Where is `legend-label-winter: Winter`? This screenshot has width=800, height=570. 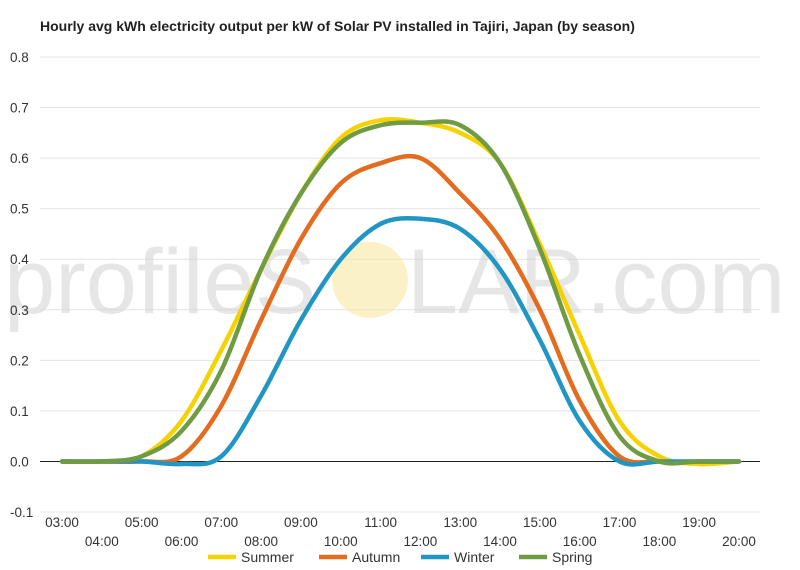
legend-label-winter: Winter is located at coordinates (474, 557).